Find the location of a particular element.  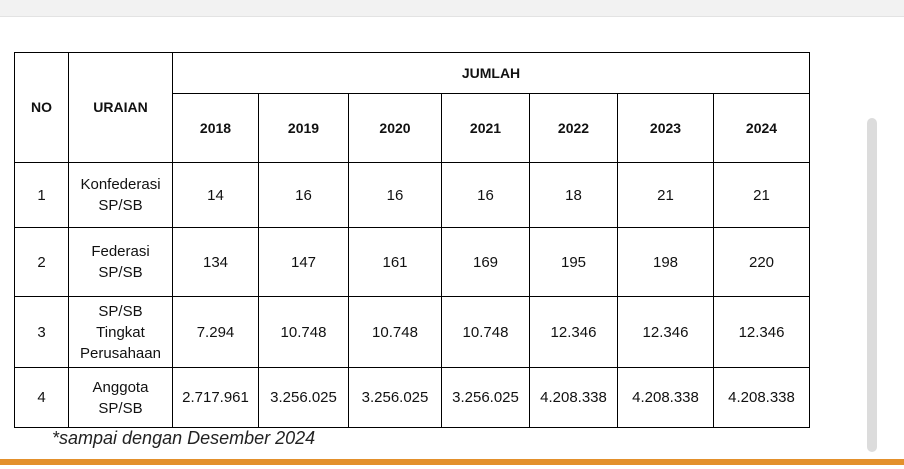

uraian-header: URAIAN is located at coordinates (120, 107).